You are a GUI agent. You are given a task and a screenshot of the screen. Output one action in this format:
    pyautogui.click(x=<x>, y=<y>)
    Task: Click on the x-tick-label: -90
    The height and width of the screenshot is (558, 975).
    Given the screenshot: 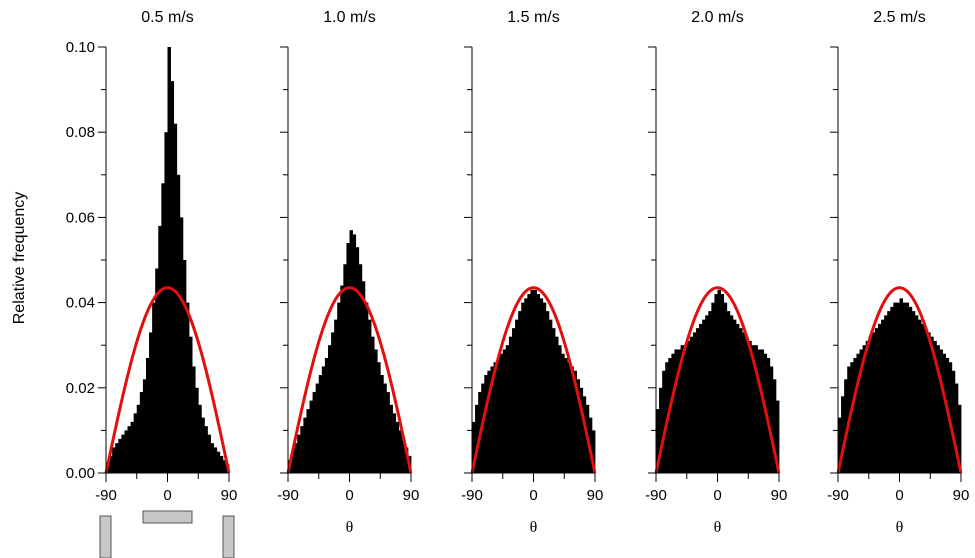 What is the action you would take?
    pyautogui.click(x=288, y=495)
    